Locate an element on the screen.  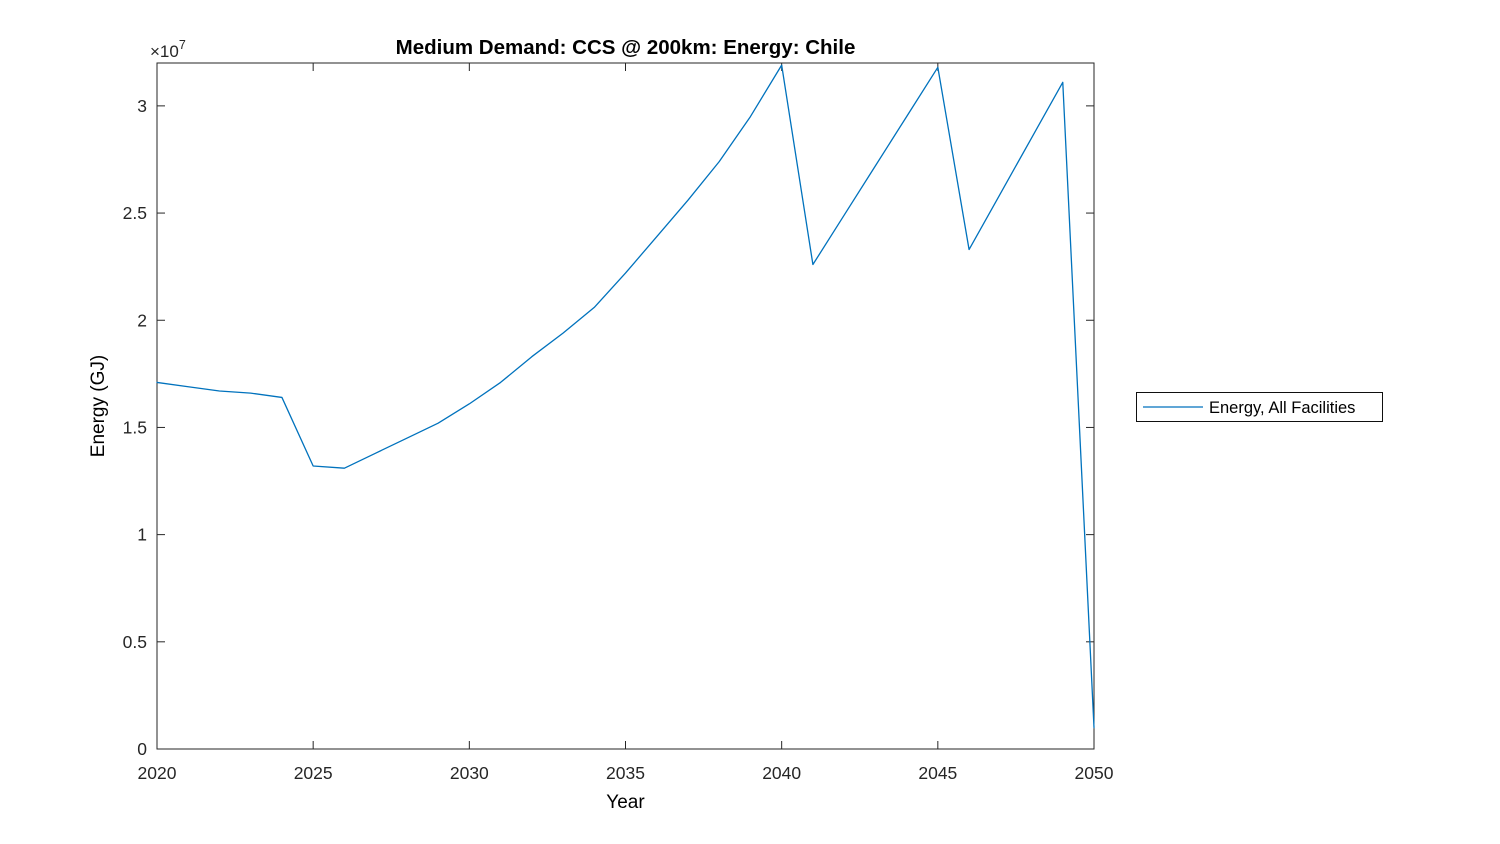
y-tick-label: 3 is located at coordinates (142, 106).